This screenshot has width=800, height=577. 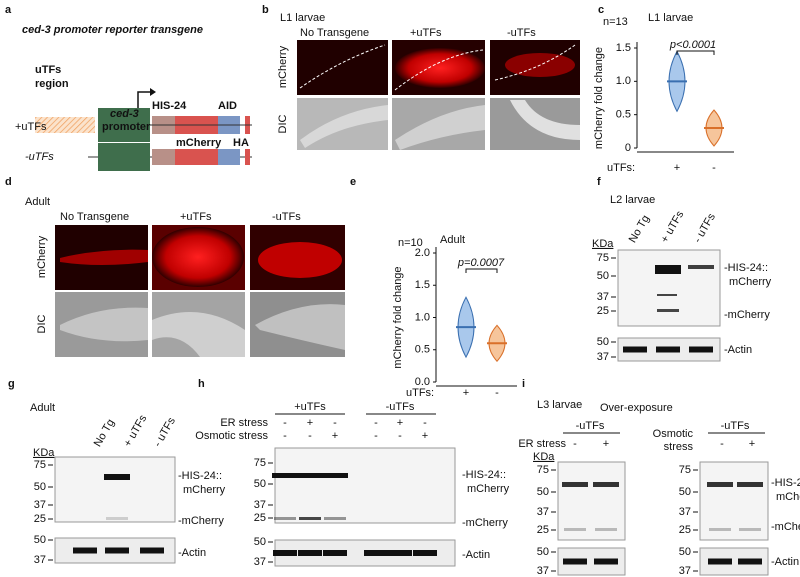 I want to click on row-label: mCherry, so click(x=42, y=256).